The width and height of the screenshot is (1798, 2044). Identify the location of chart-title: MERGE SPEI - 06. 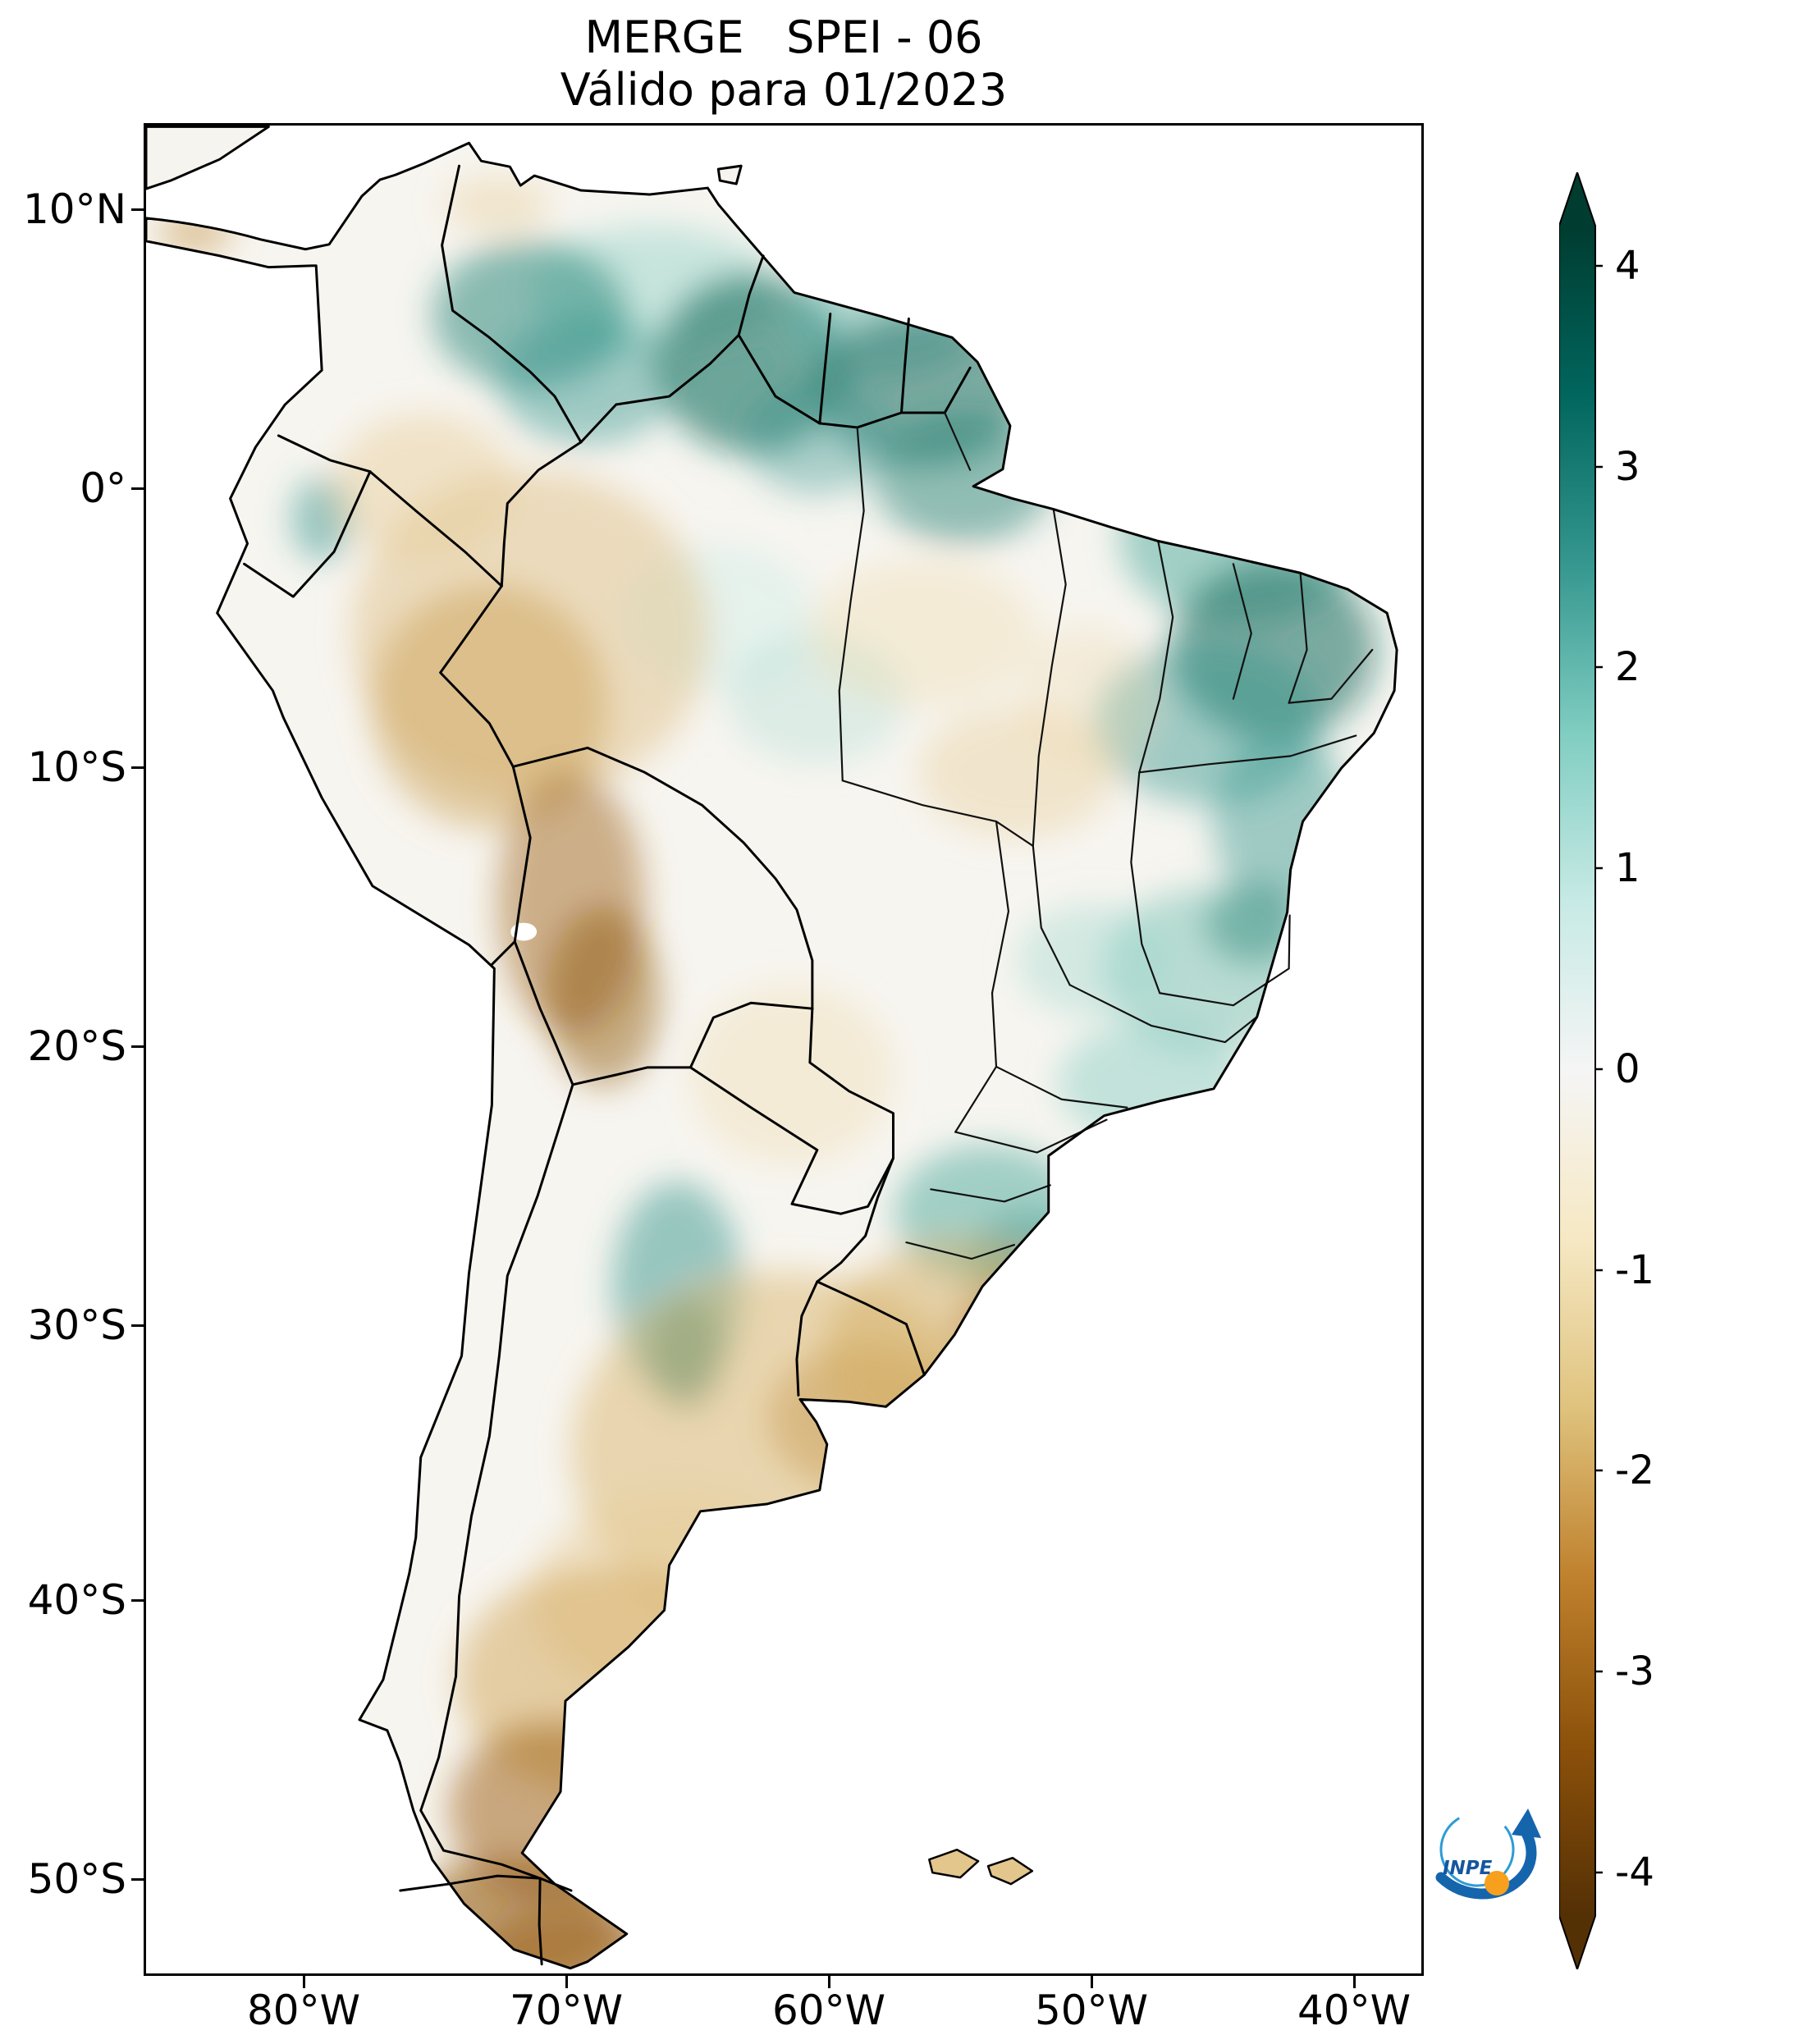
(783, 37).